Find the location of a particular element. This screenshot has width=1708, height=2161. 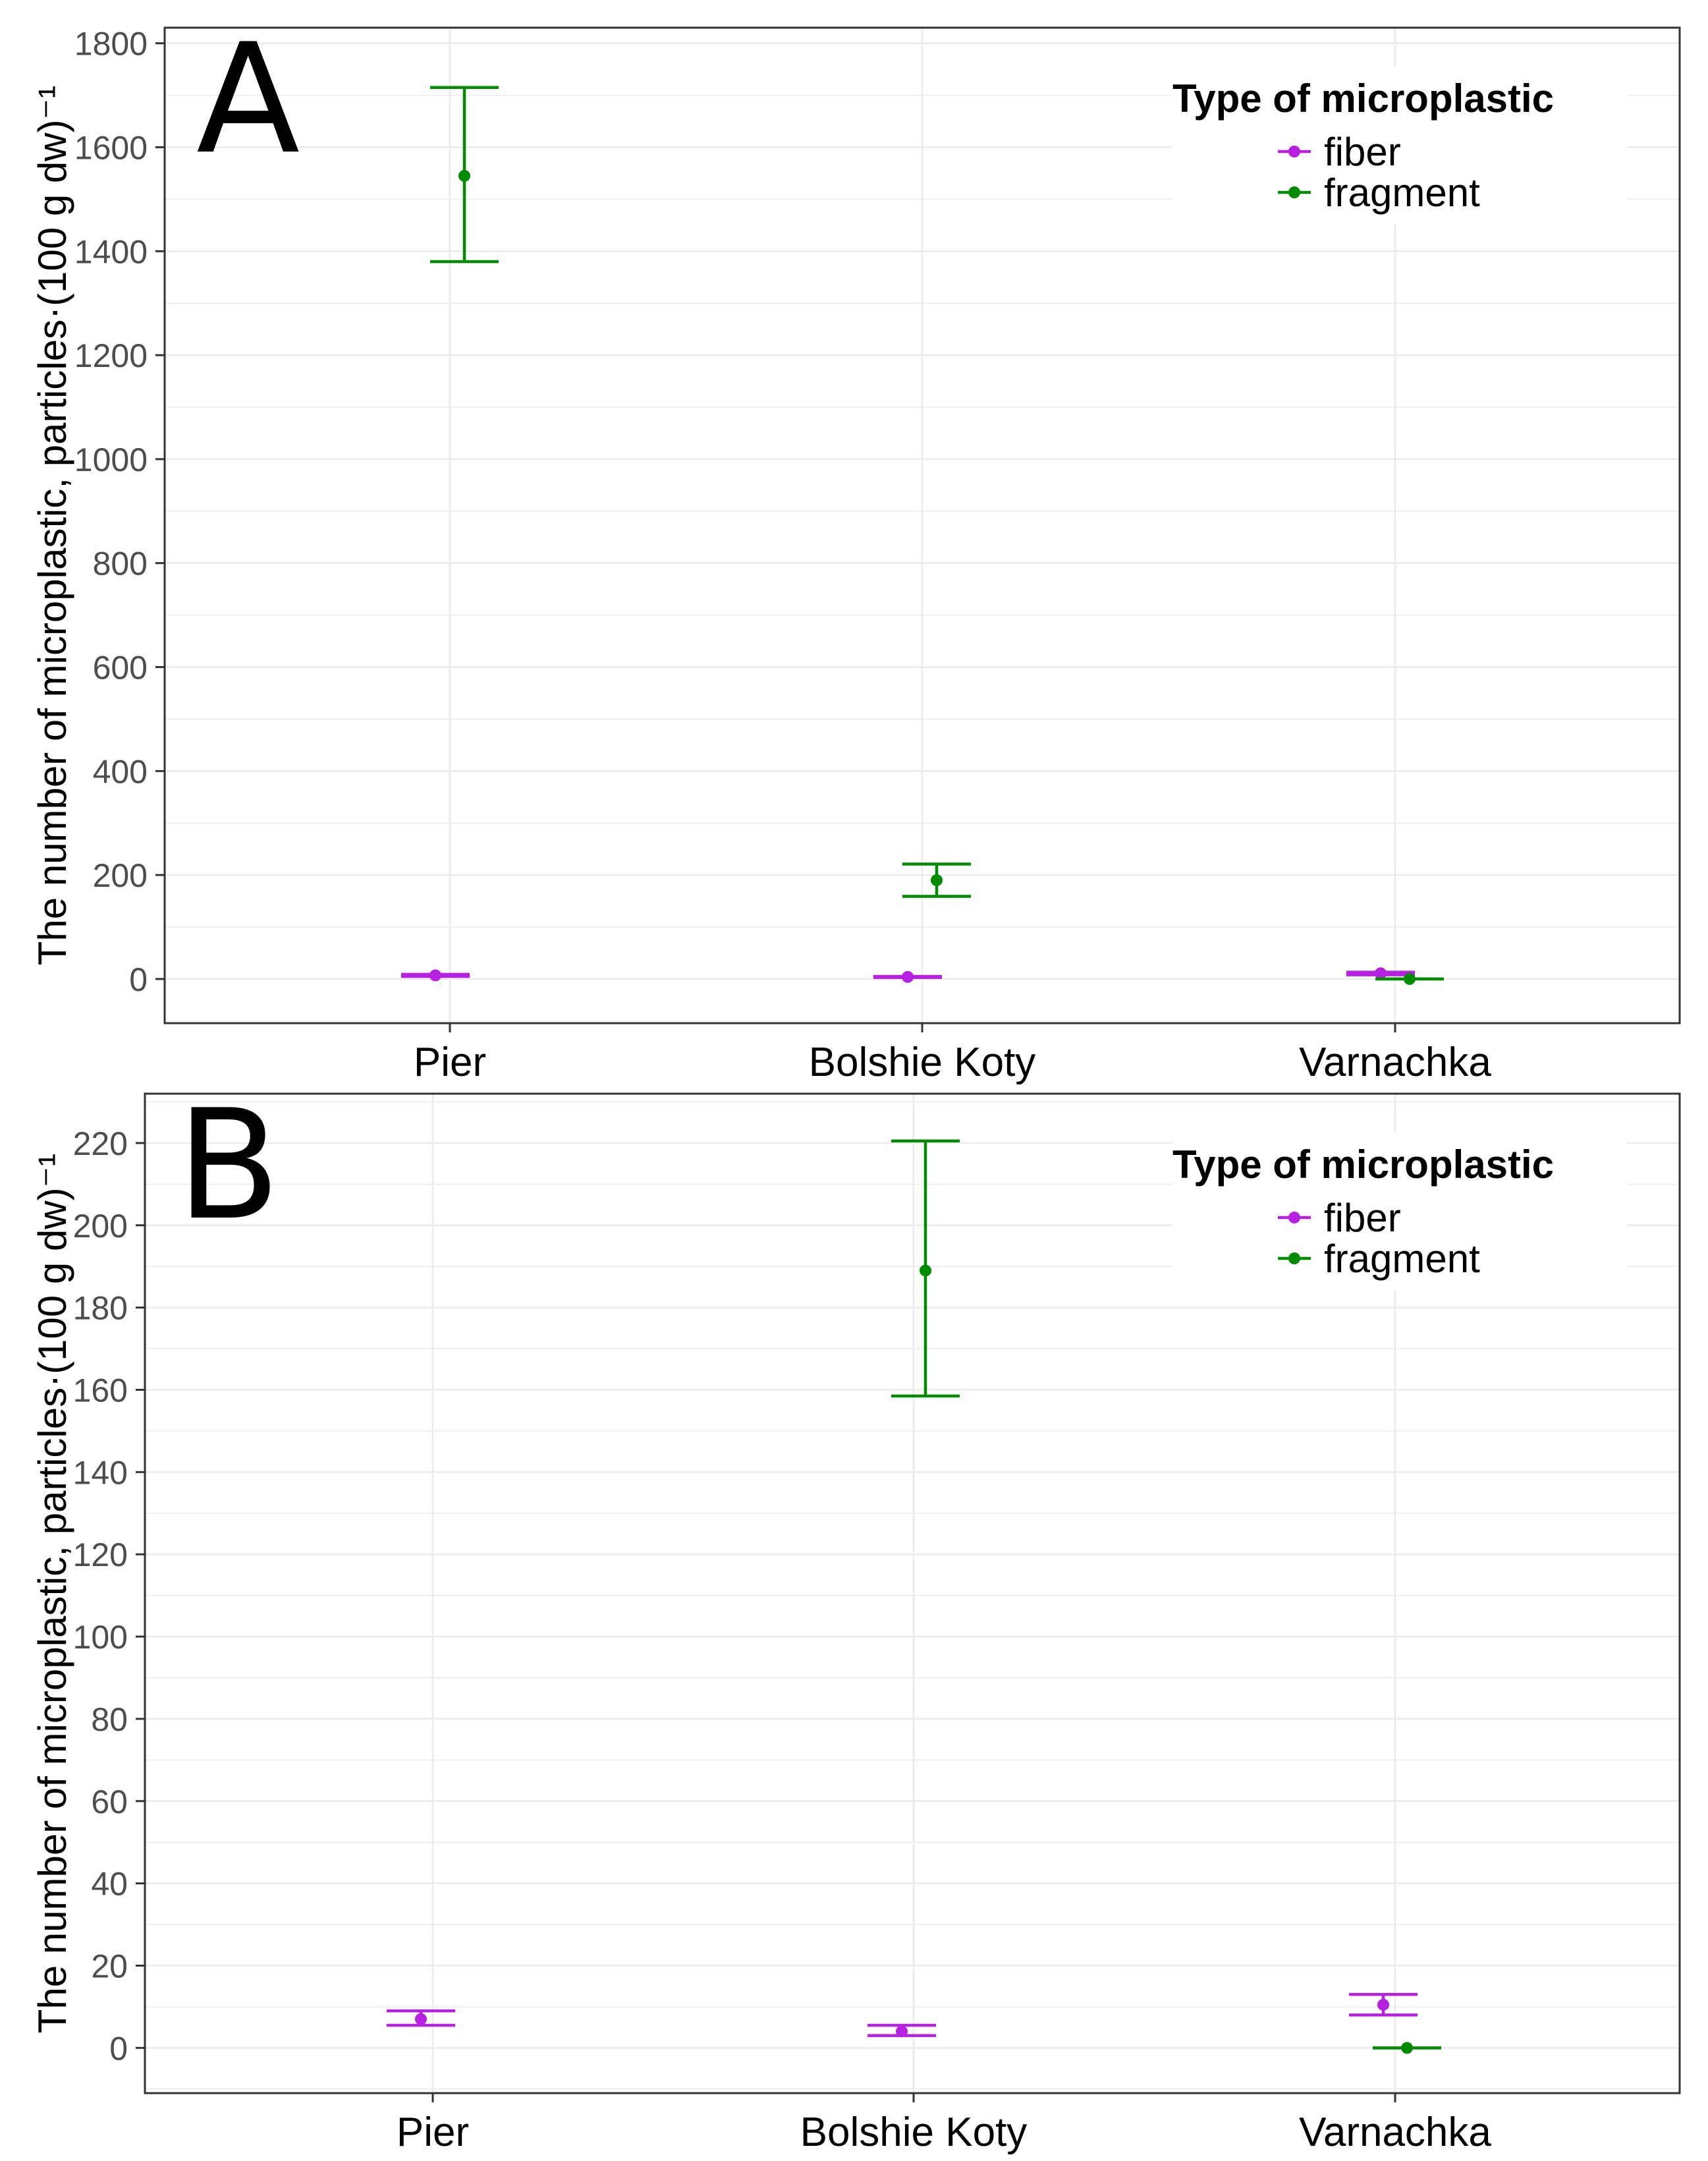

legend-label-fiber-b: fiber is located at coordinates (1362, 1218).